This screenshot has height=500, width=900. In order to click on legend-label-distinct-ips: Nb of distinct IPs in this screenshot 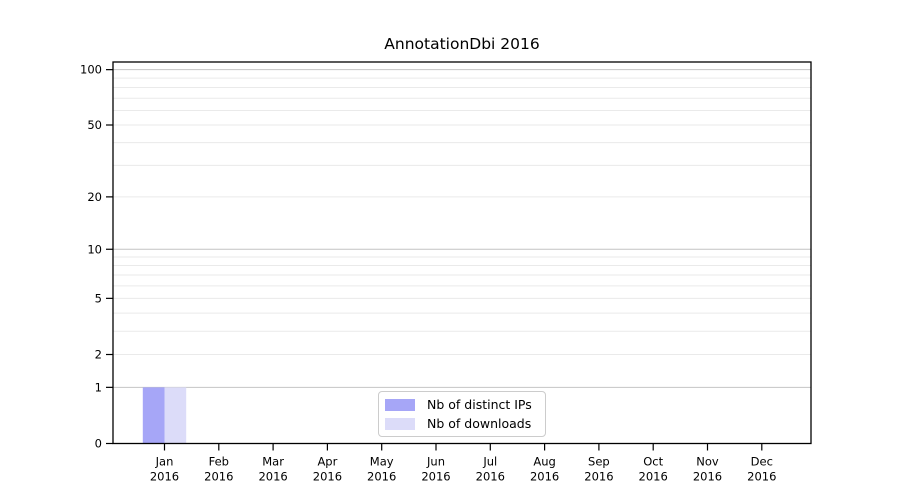, I will do `click(479, 404)`.